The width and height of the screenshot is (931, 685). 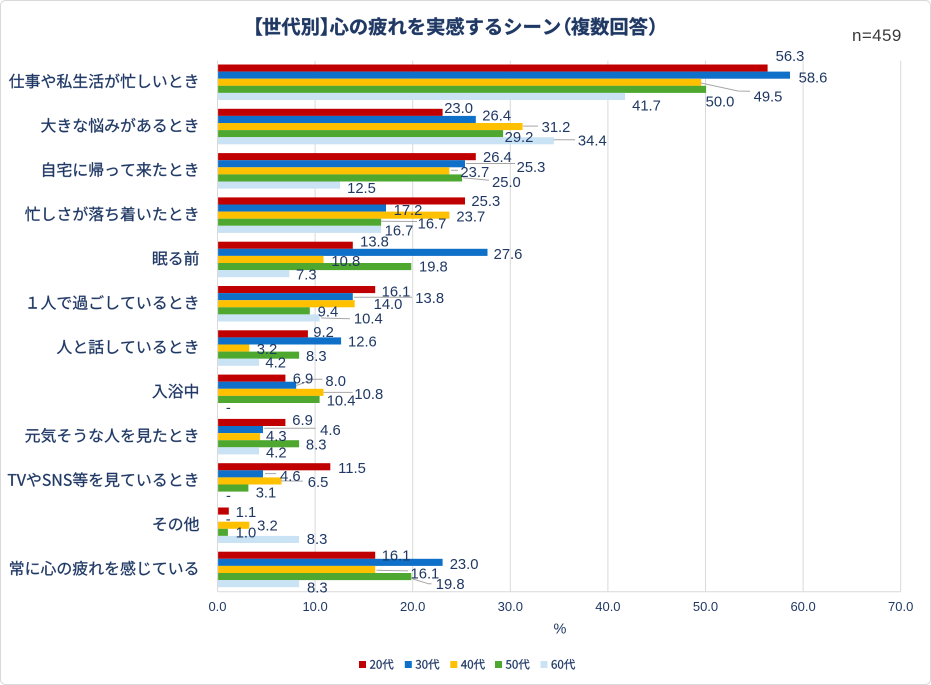 What do you see at coordinates (408, 211) in the screenshot?
I see `svg-text: 17.2` at bounding box center [408, 211].